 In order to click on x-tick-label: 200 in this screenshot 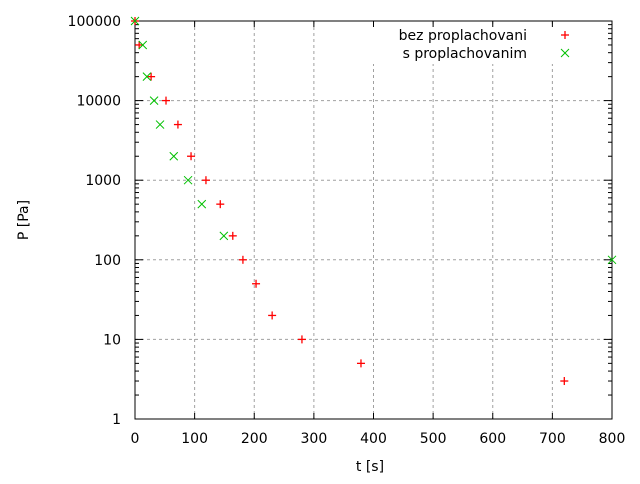, I will do `click(254, 439)`.